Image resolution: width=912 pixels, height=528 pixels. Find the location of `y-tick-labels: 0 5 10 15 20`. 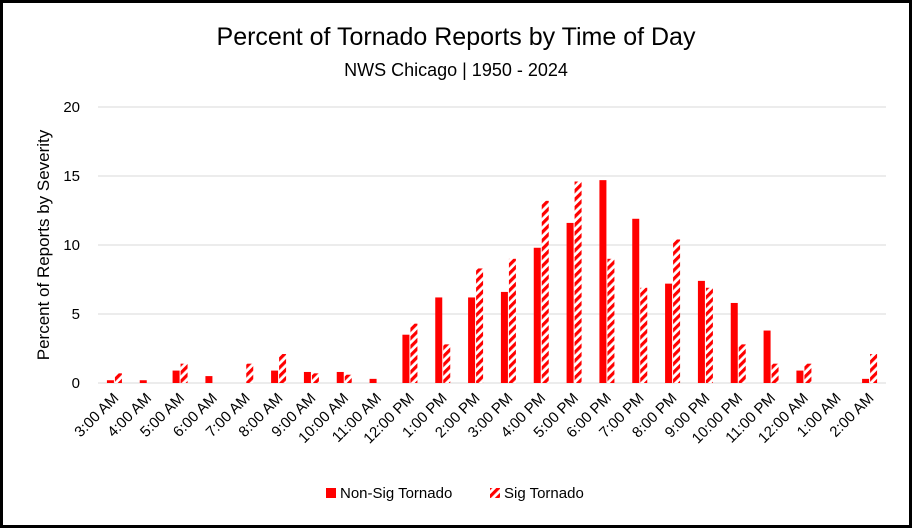

y-tick-labels: 0 5 10 15 20 is located at coordinates (71, 245).